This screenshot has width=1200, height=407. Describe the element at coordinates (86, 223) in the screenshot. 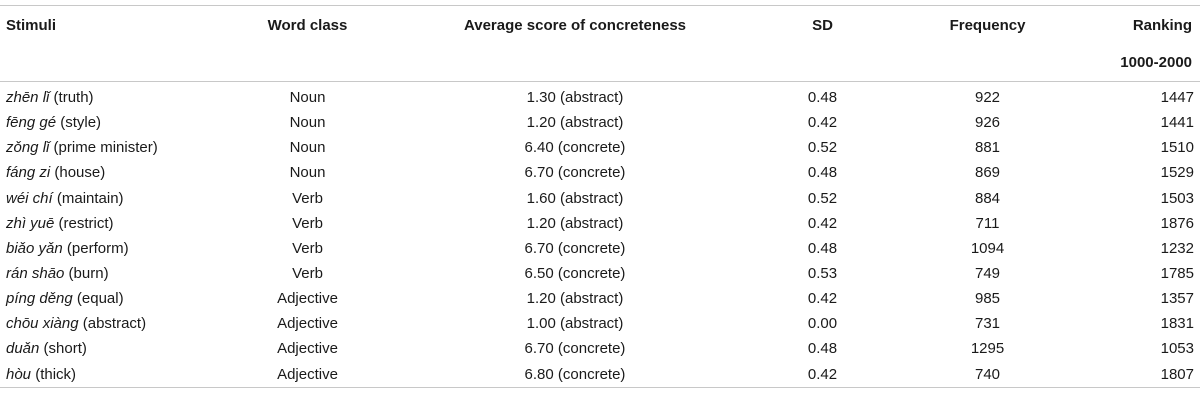

I see `stimulus-gloss: (restrict)` at that location.